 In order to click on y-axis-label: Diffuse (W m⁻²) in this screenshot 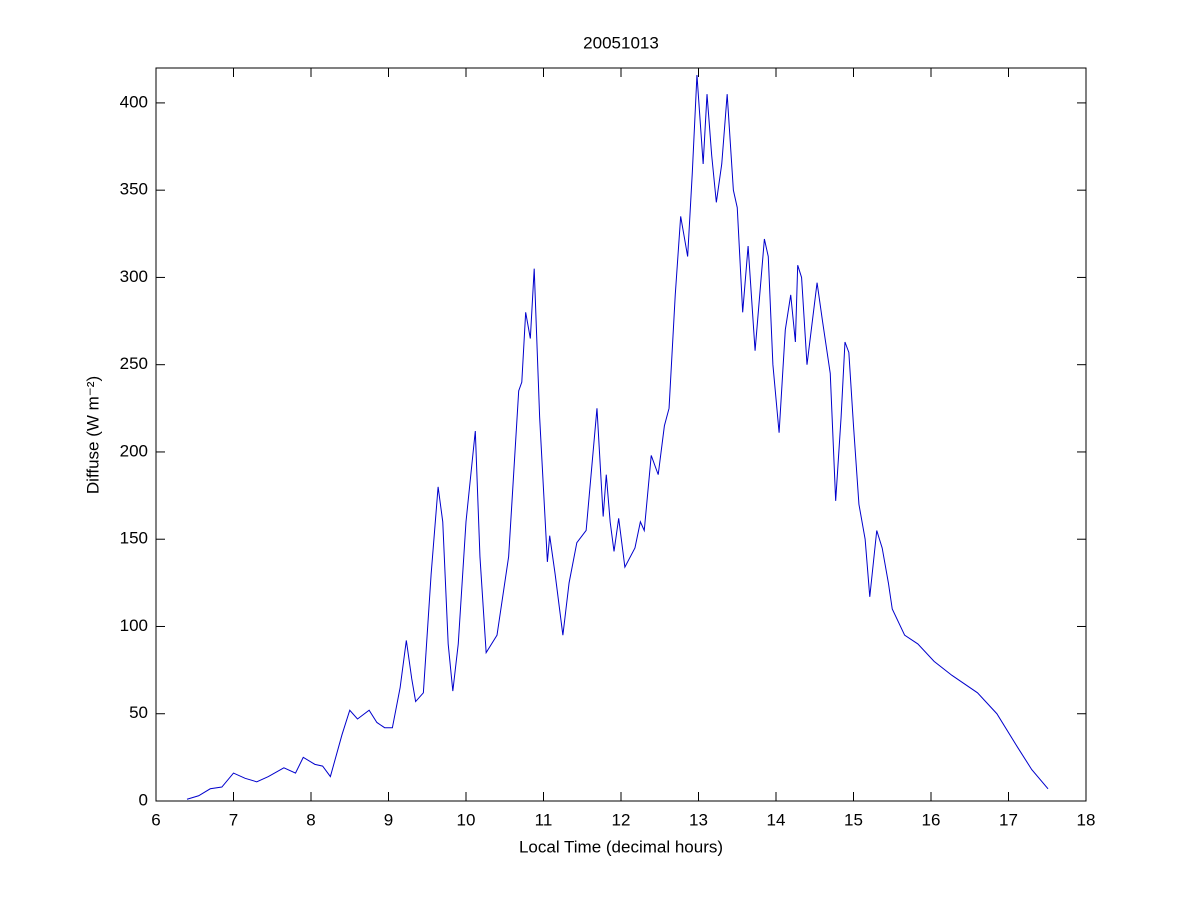, I will do `click(92, 435)`.